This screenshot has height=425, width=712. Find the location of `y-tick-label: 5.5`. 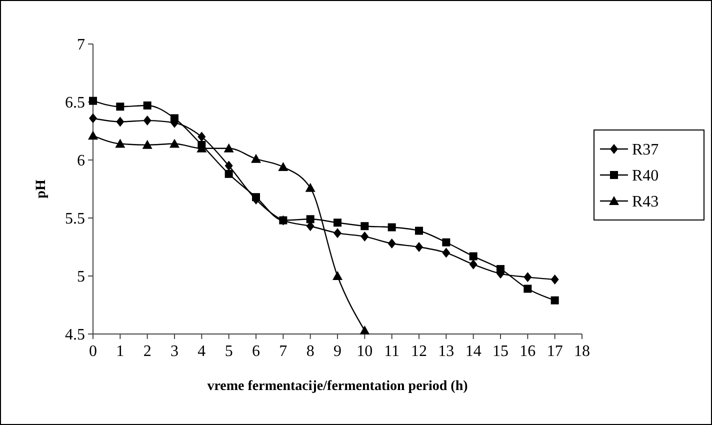

y-tick-label: 5.5 is located at coordinates (75, 219).